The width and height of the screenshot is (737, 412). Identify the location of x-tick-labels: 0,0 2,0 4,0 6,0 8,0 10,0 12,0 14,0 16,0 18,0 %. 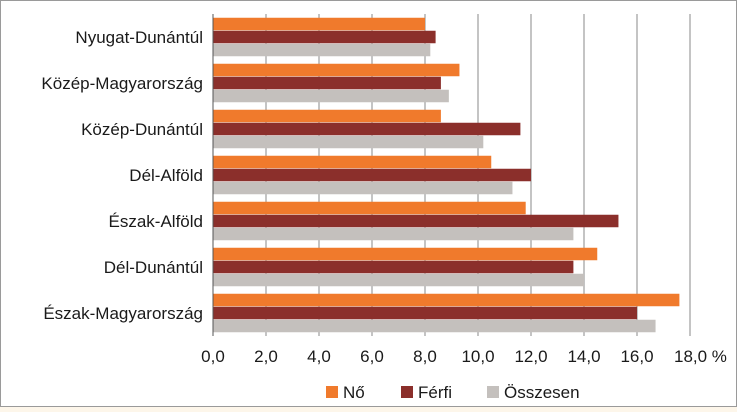
(464, 356).